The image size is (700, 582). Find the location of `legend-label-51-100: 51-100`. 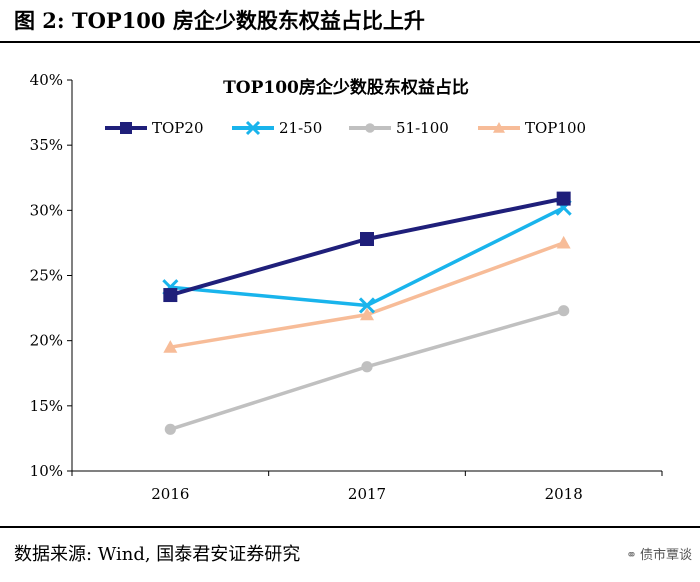

legend-label-51-100: 51-100 is located at coordinates (422, 128).